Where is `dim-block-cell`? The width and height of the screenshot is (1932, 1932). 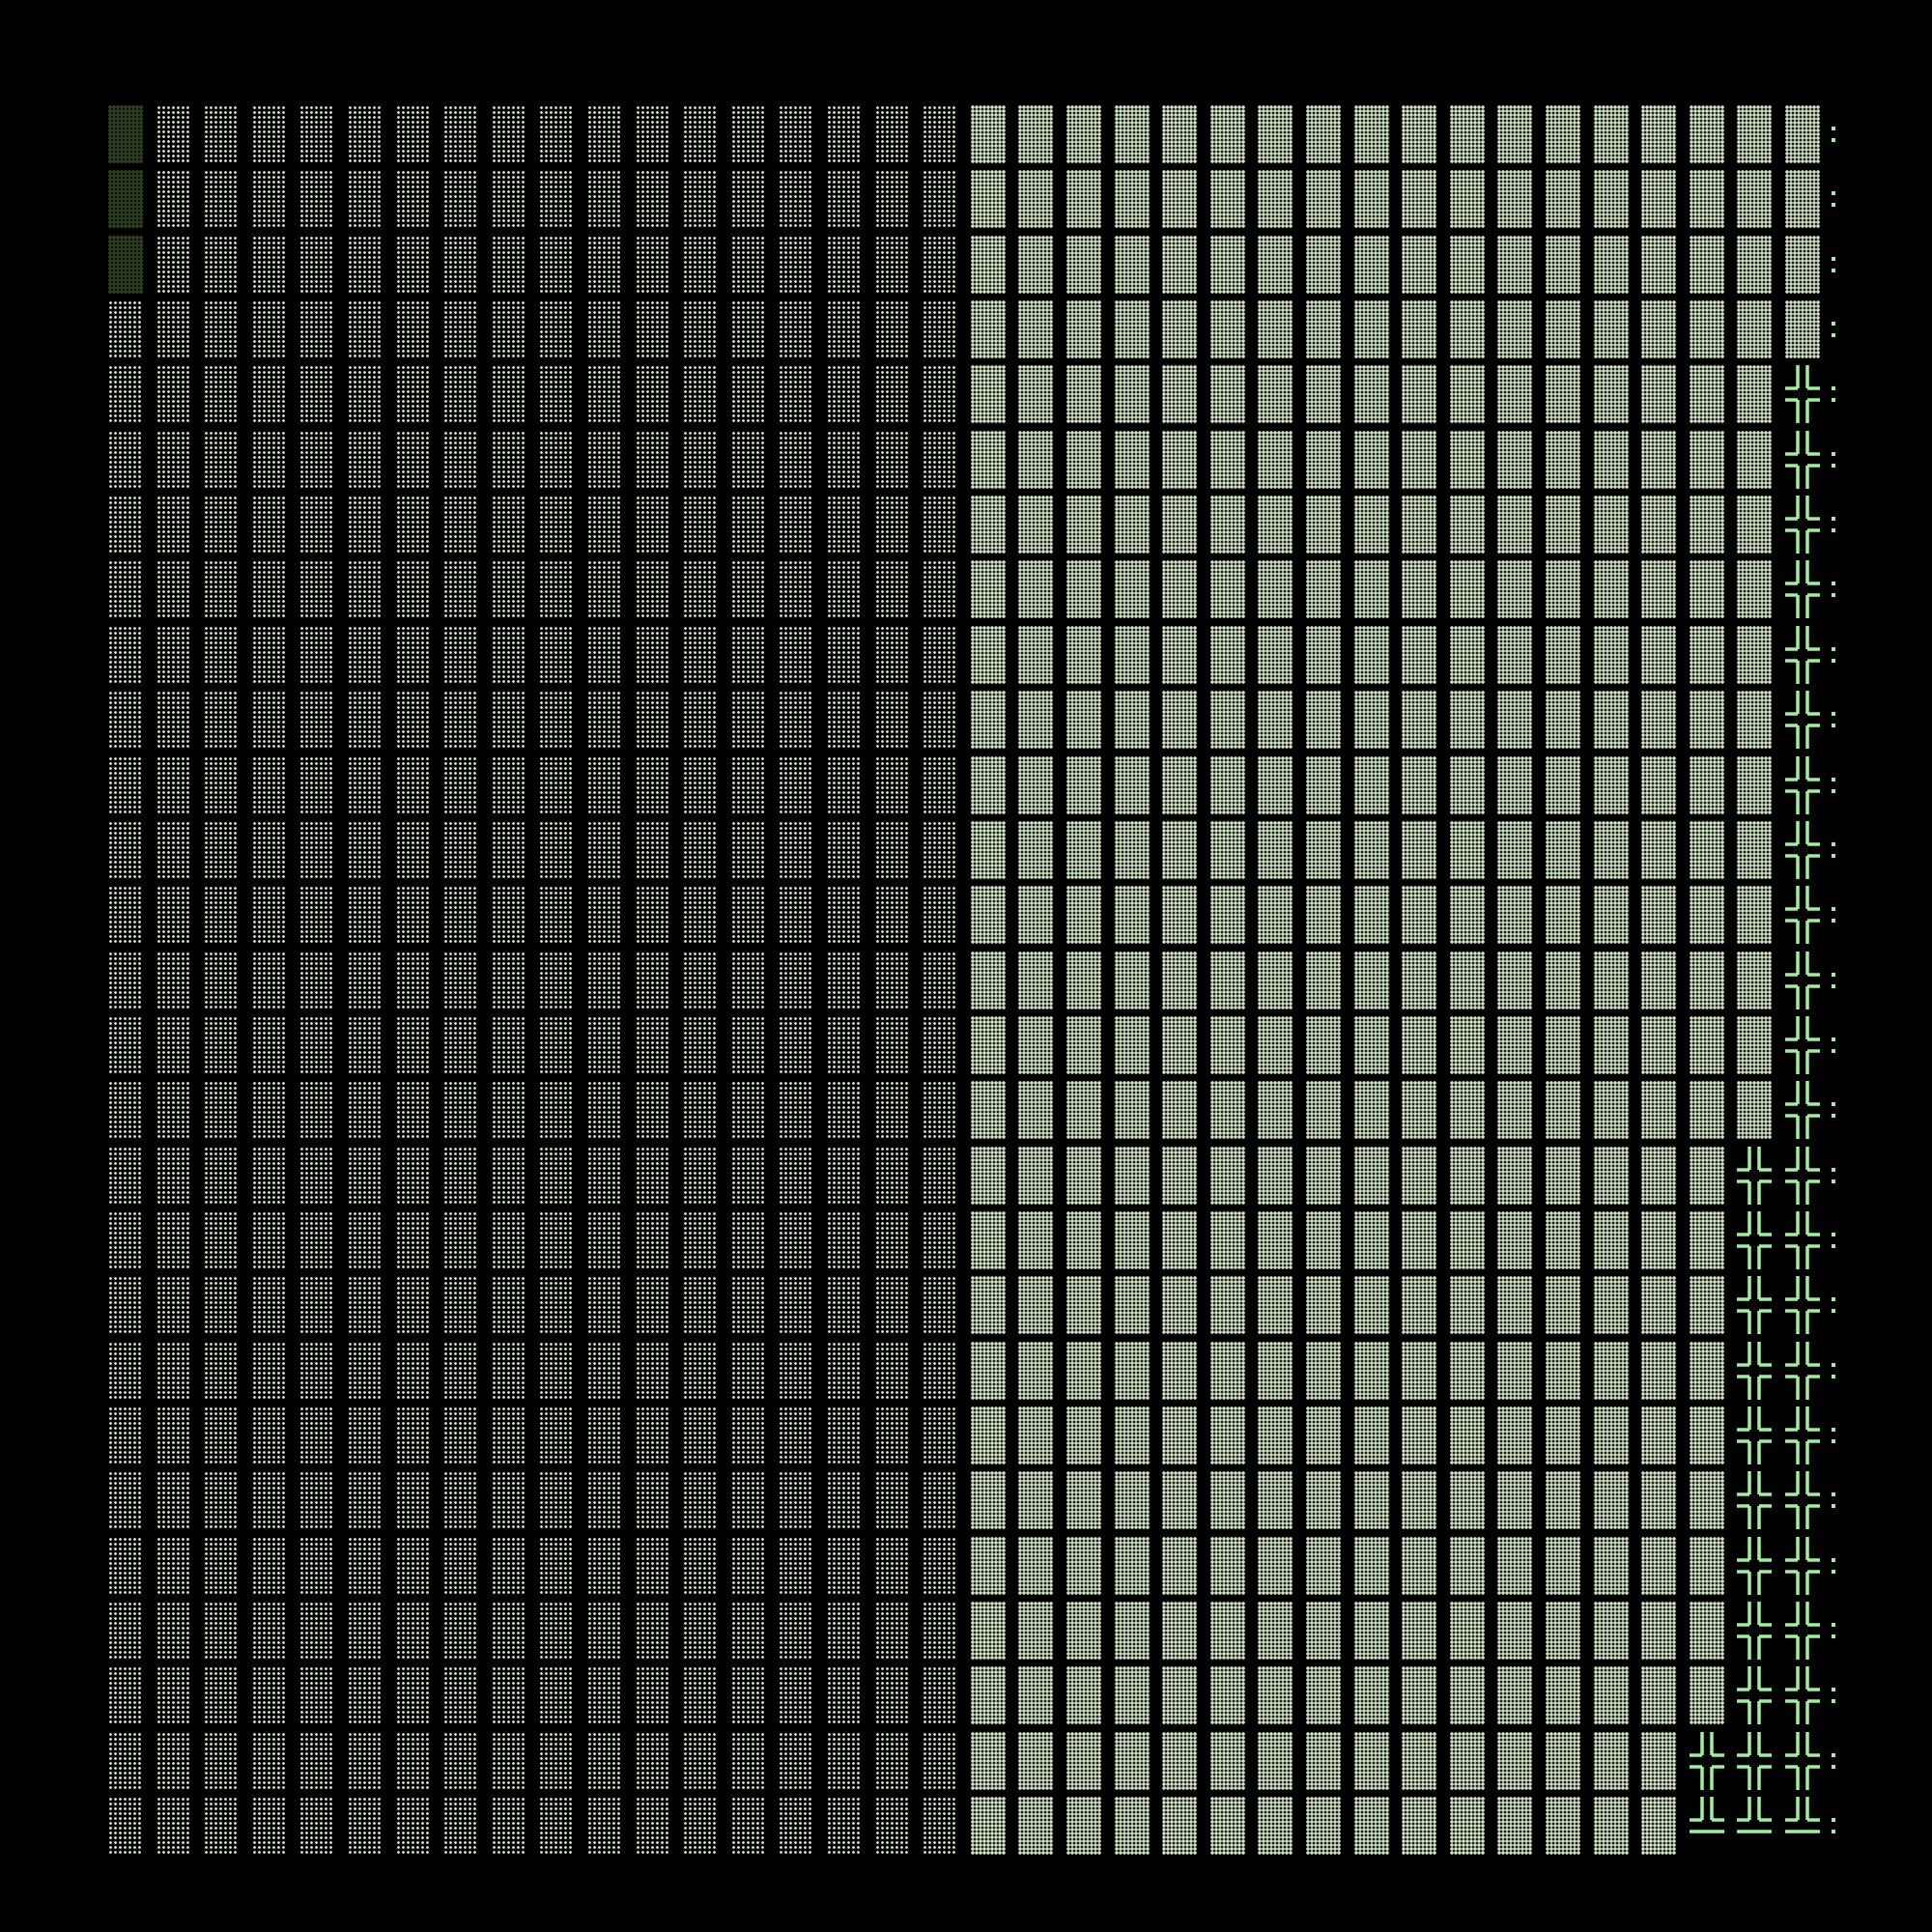
dim-block-cell is located at coordinates (125, 134).